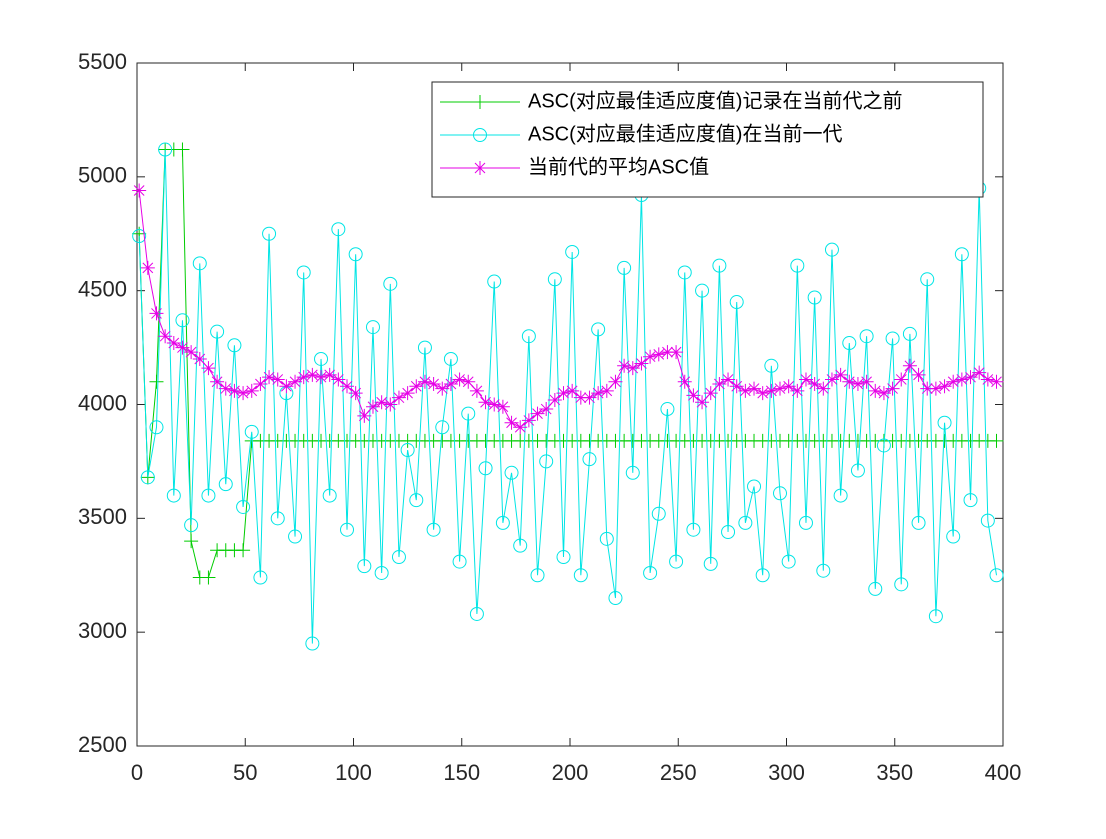 Image resolution: width=1106 pixels, height=839 pixels. What do you see at coordinates (102, 630) in the screenshot?
I see `y-tick-label: 3000` at bounding box center [102, 630].